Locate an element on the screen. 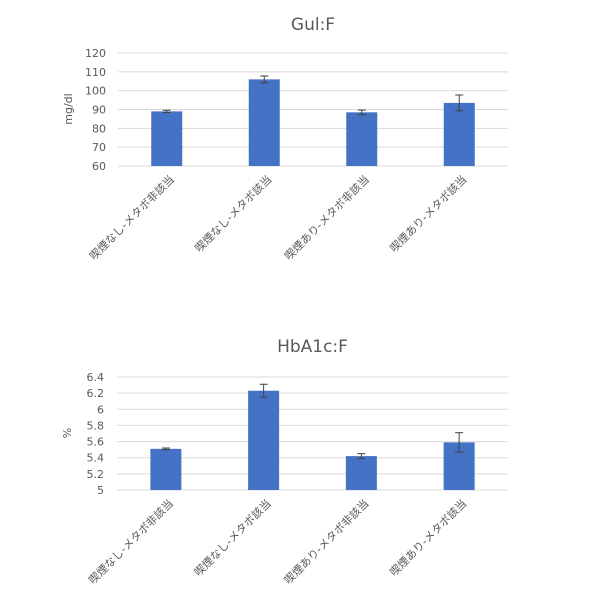 Image resolution: width=593 pixels, height=616 pixels. y-tick-label: 5.8 is located at coordinates (96, 425).